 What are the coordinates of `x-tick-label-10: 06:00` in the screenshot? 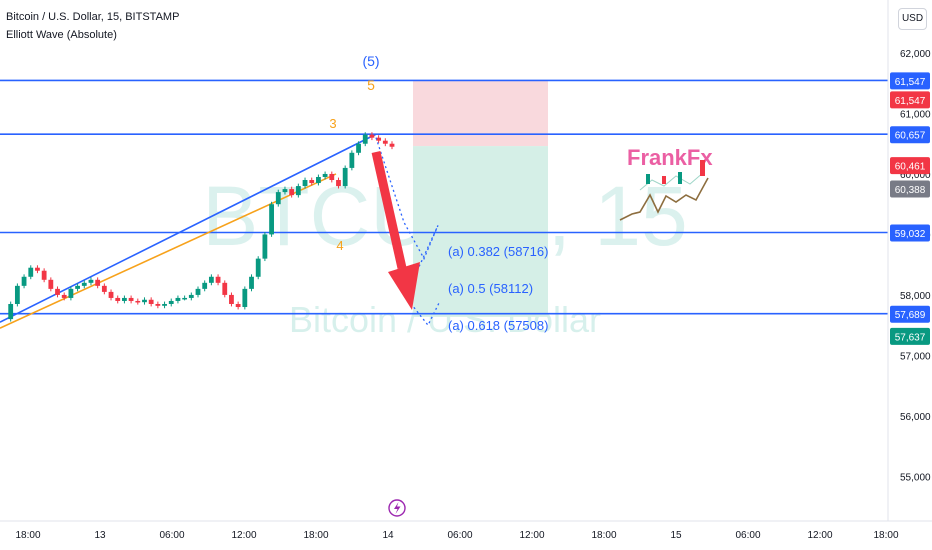 It's located at (747, 535).